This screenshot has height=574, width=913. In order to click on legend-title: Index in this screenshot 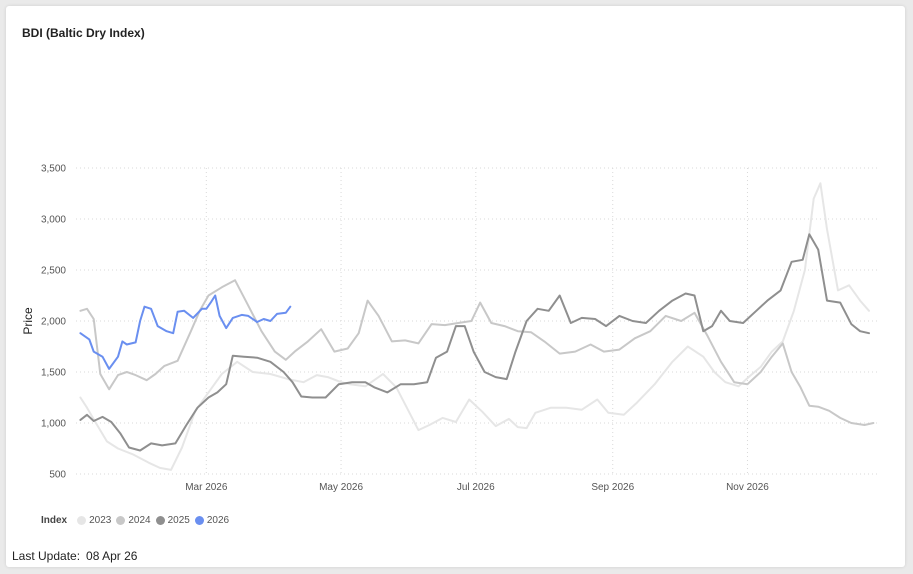, I will do `click(54, 520)`.